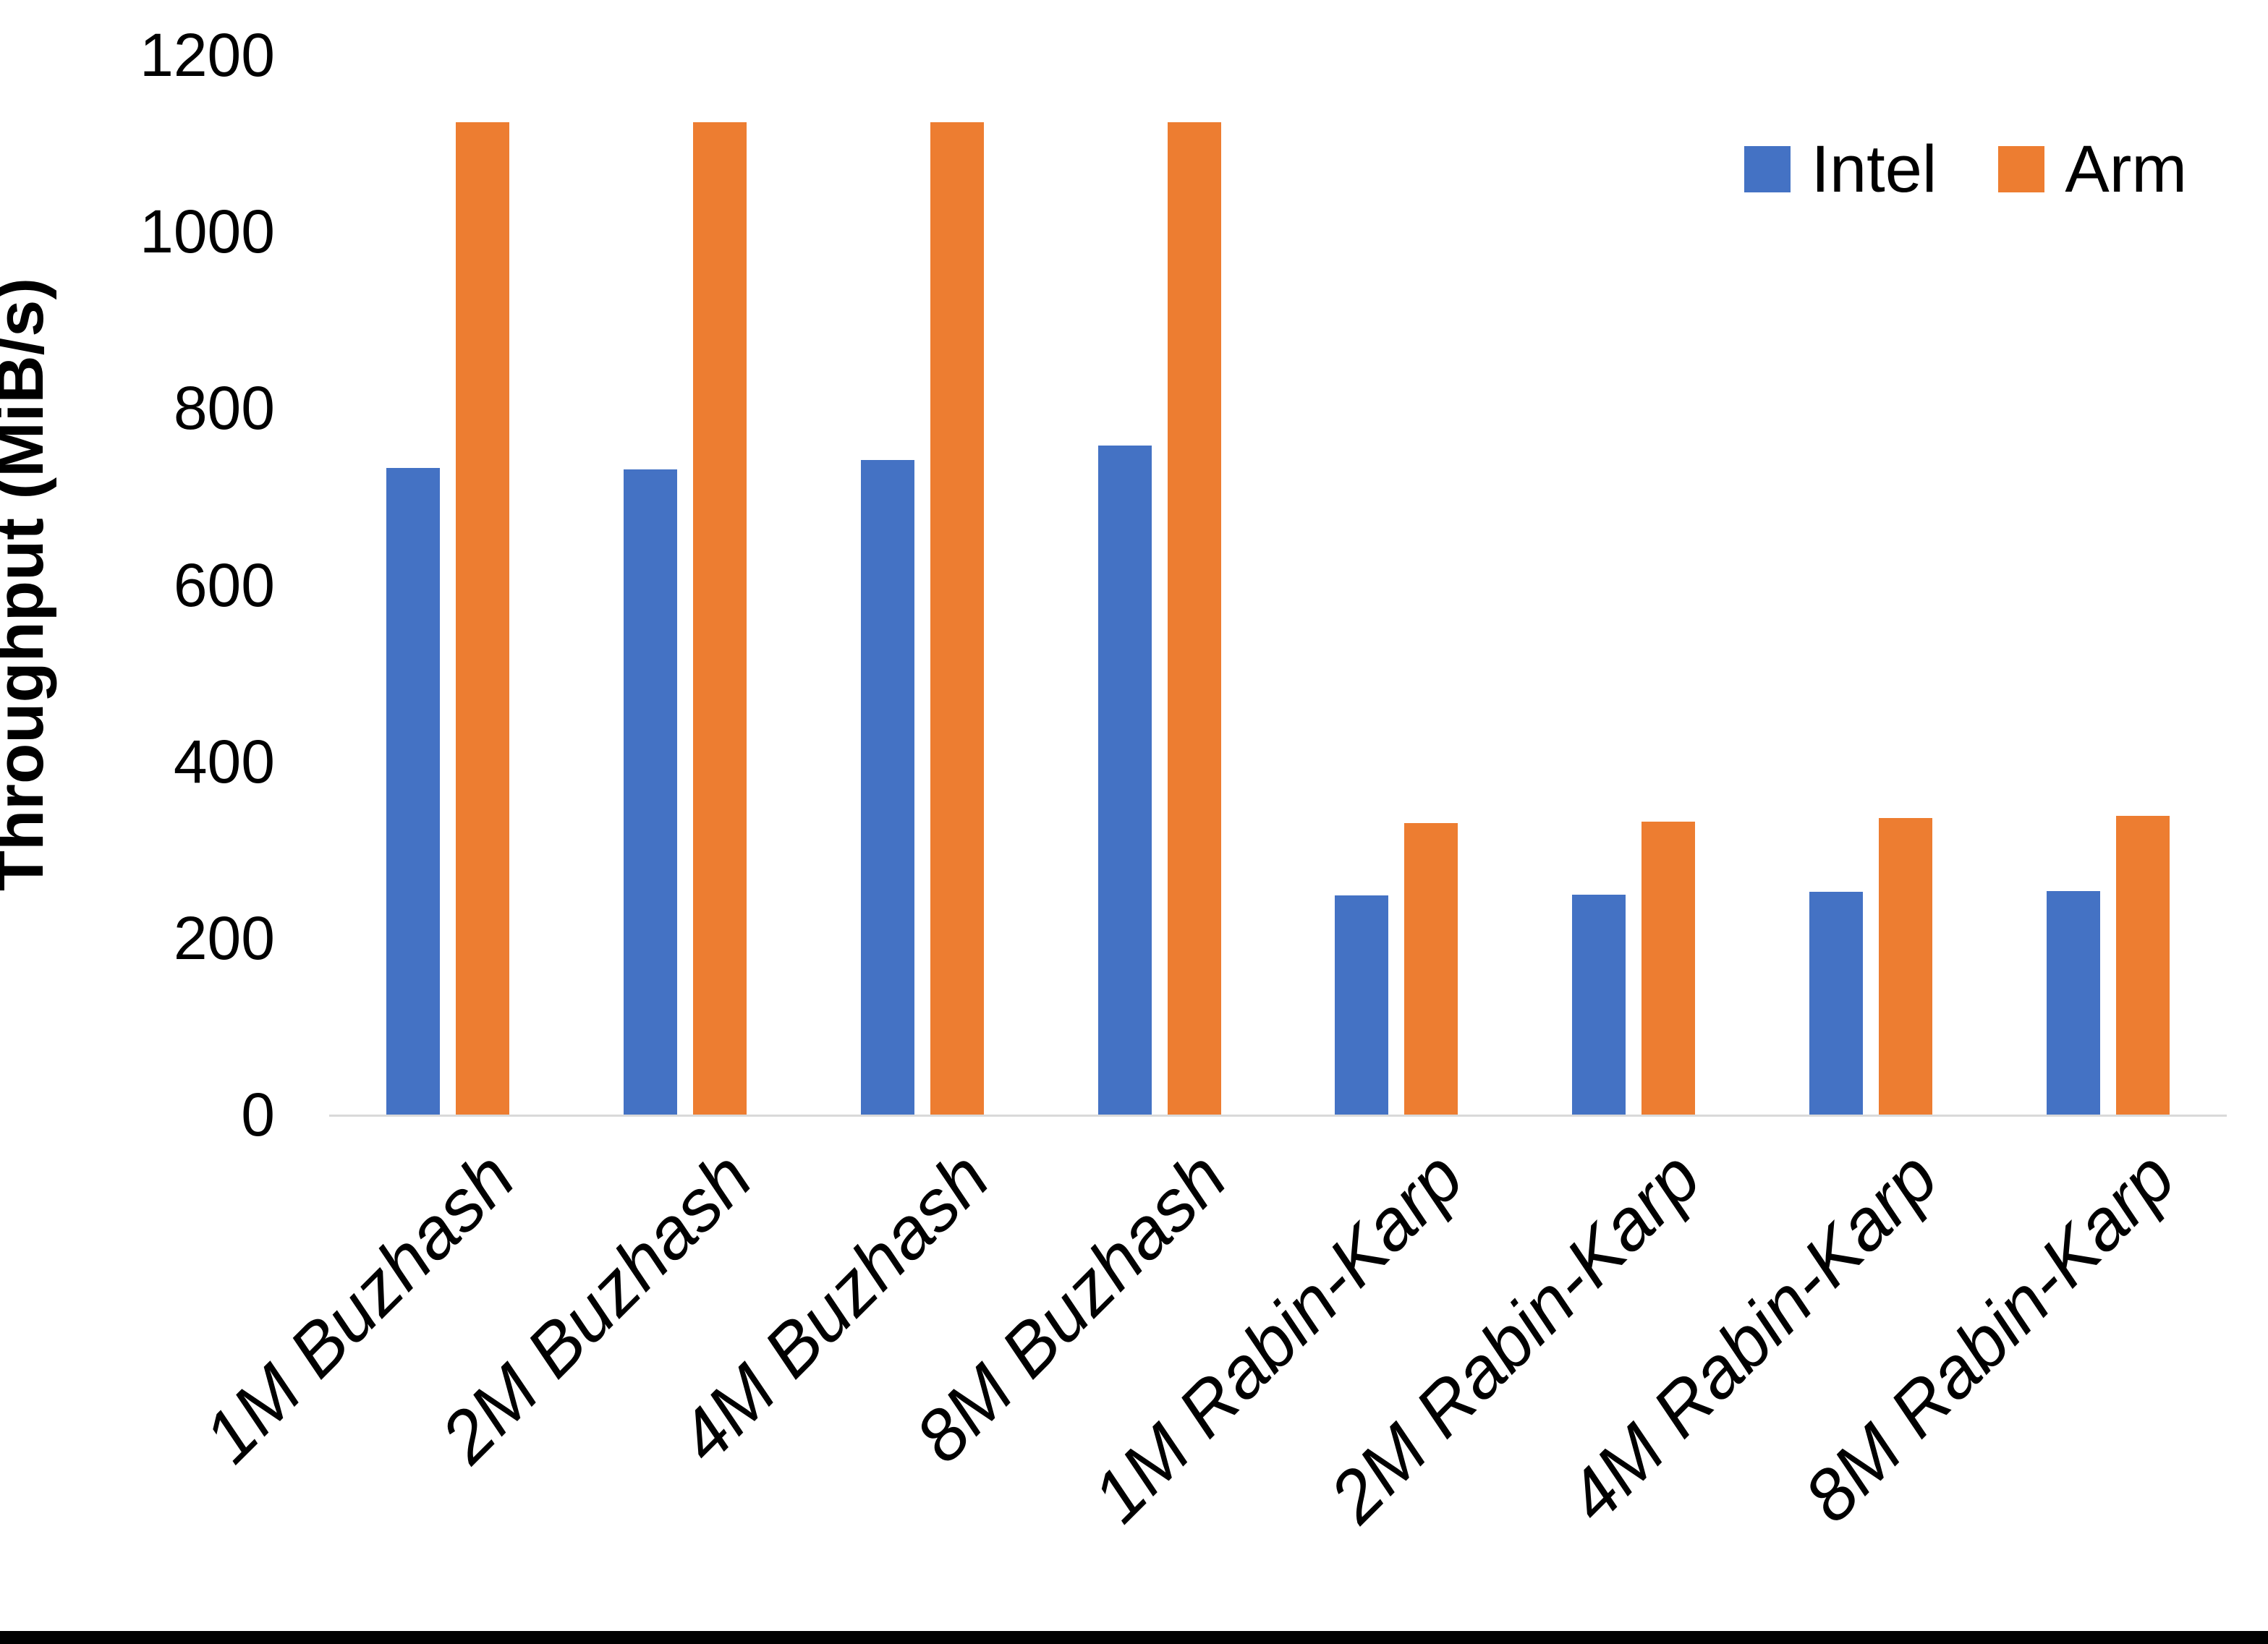 The height and width of the screenshot is (1644, 2268). What do you see at coordinates (224, 408) in the screenshot?
I see `y-tick-label: 800` at bounding box center [224, 408].